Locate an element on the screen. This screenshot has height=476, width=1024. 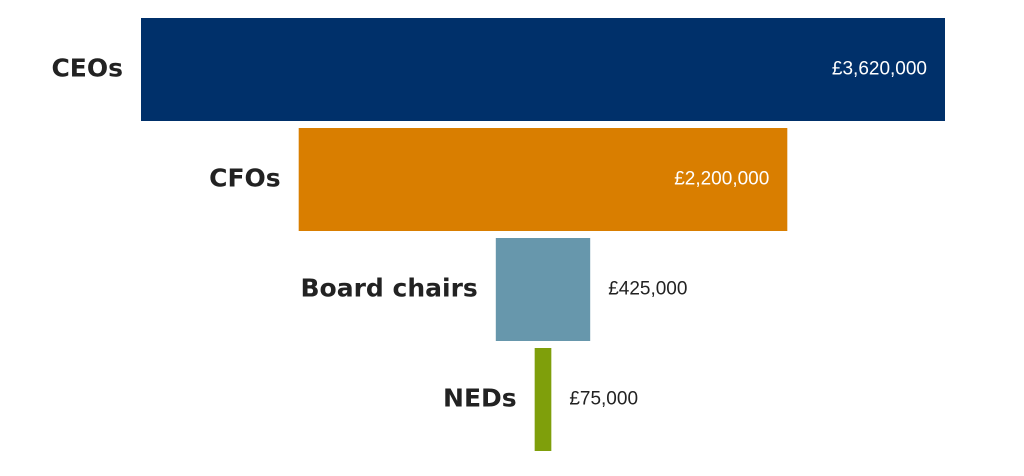
value-label: £2,200,000 is located at coordinates (721, 179).